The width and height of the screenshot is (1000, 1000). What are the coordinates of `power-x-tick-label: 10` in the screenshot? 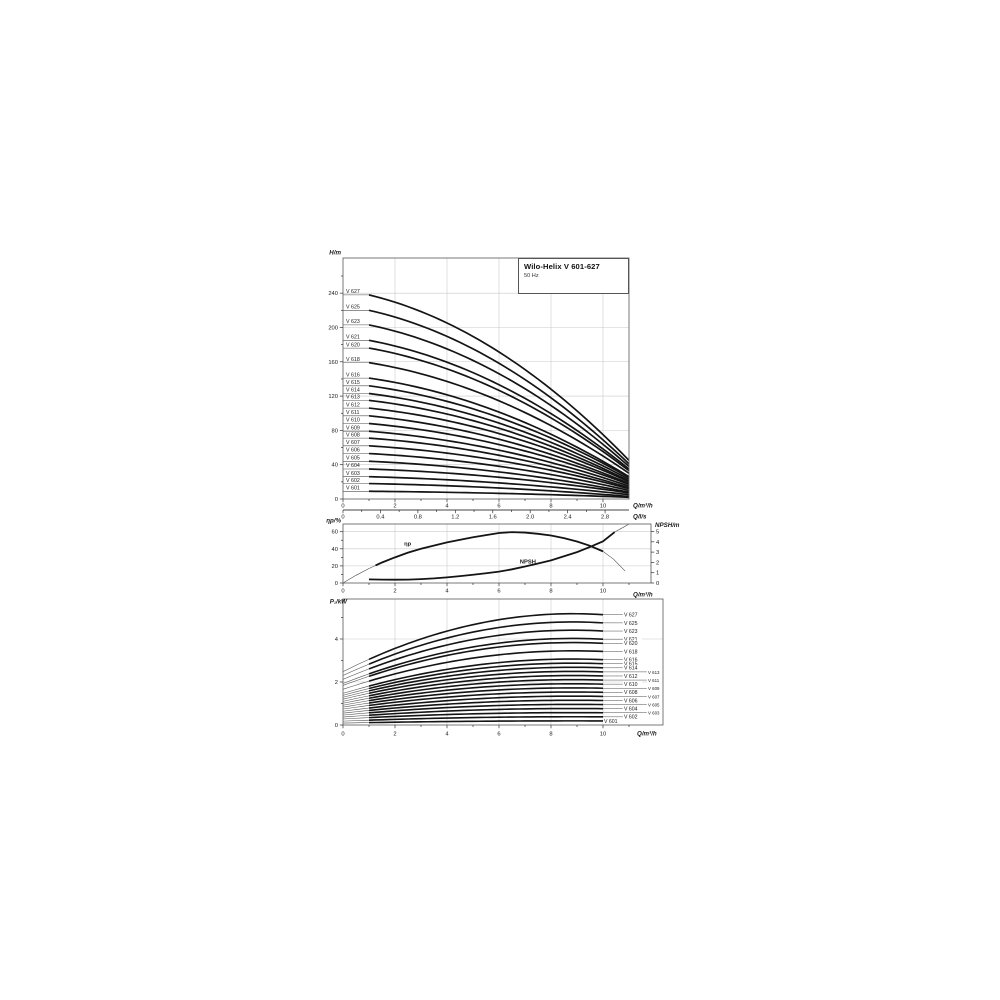 It's located at (603, 735).